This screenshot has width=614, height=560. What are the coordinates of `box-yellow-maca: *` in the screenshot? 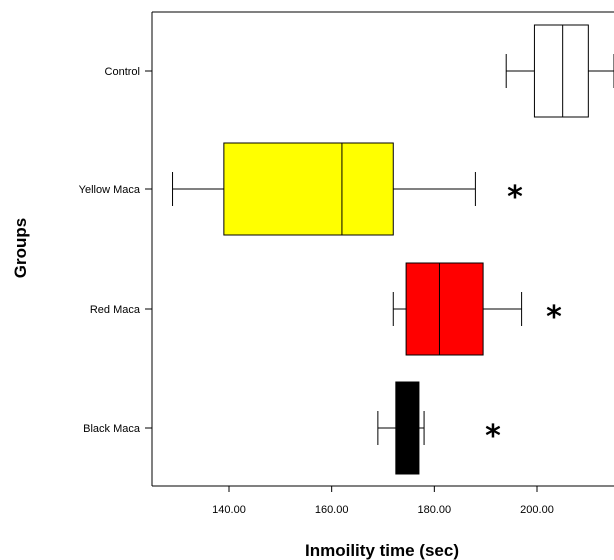 It's located at (347, 189).